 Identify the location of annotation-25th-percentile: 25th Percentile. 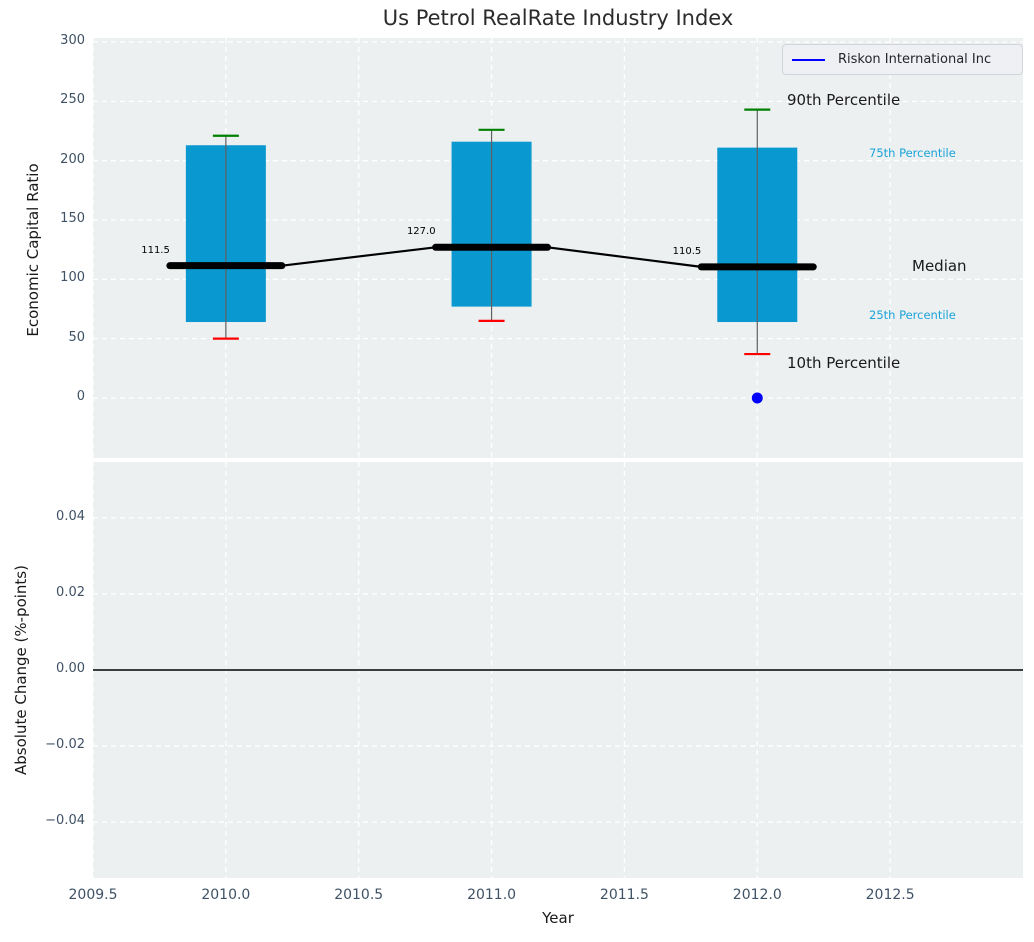
(912, 315).